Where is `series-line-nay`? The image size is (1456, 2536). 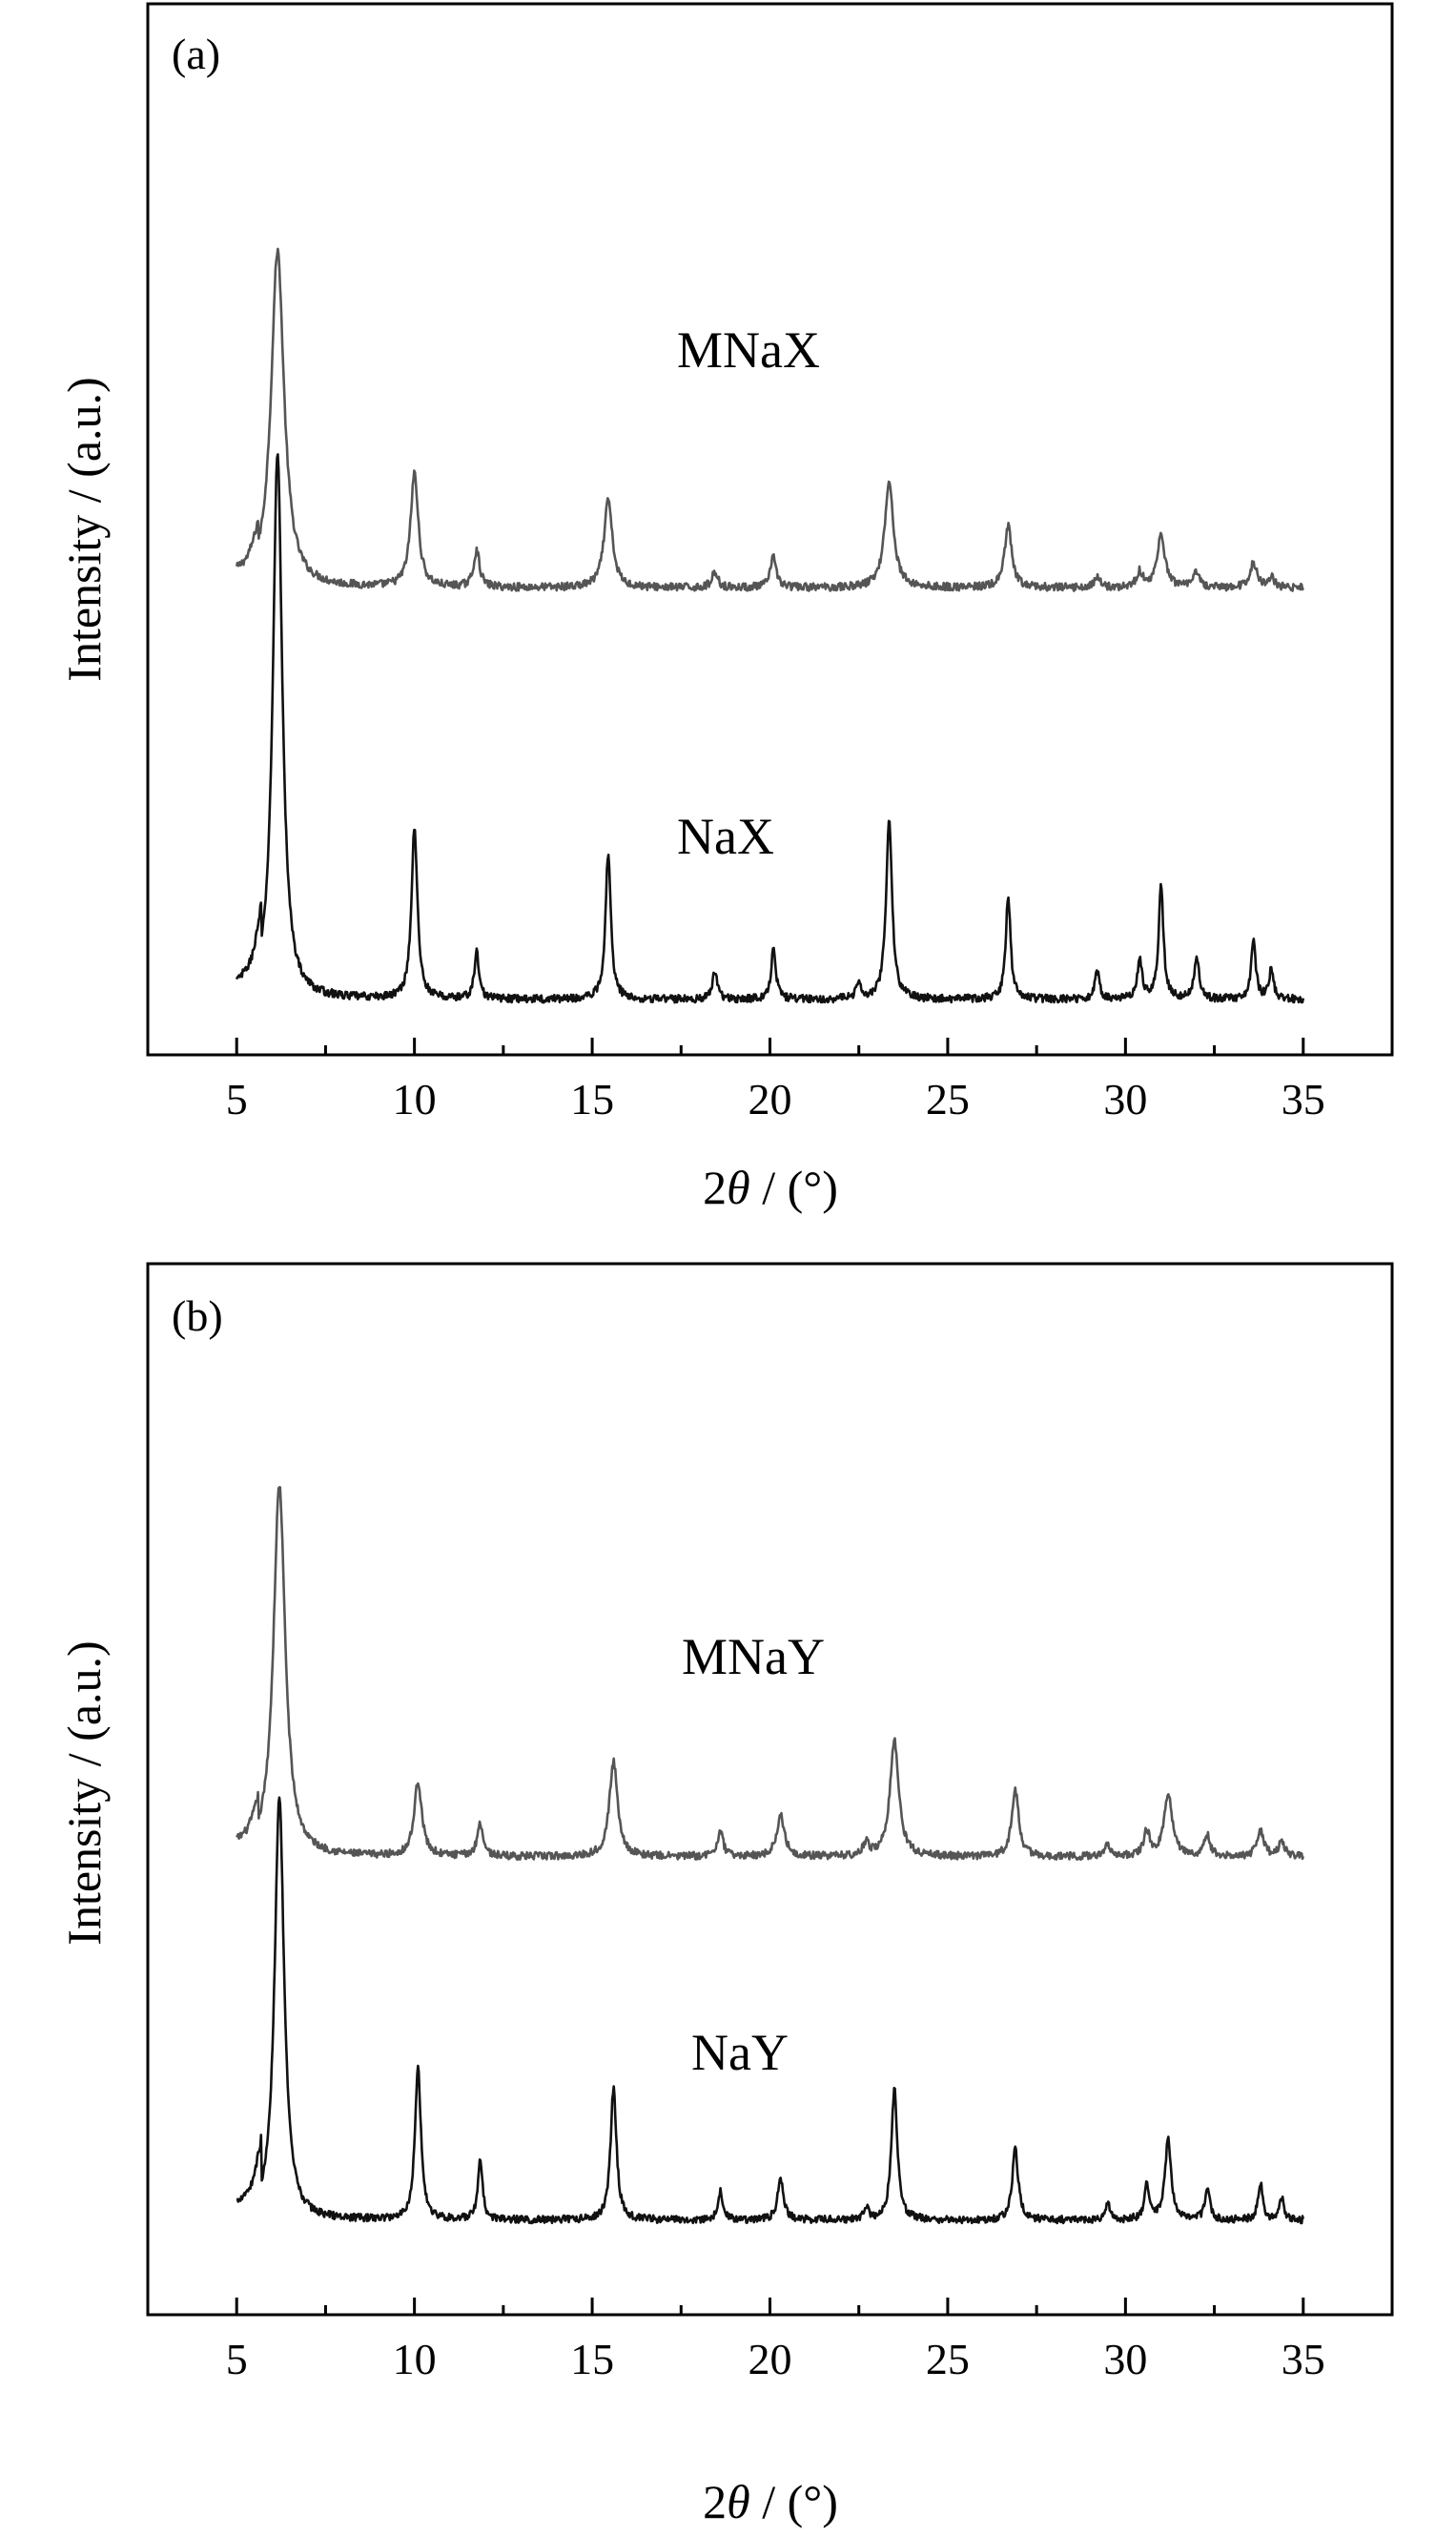
series-line-nay is located at coordinates (771, 2011).